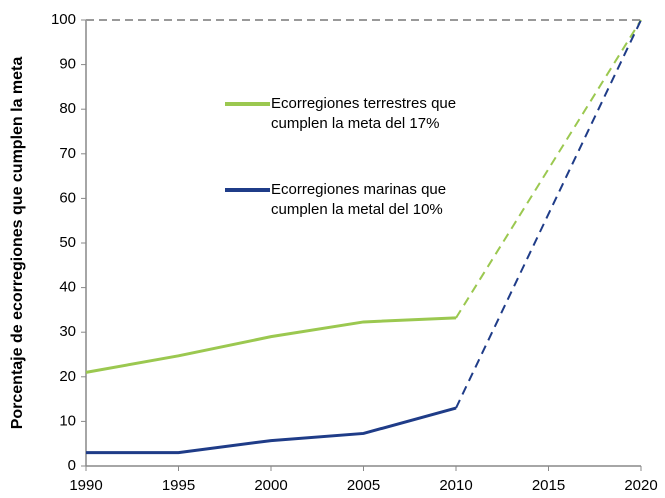 This screenshot has height=498, width=665. Describe the element at coordinates (548, 485) in the screenshot. I see `x-tick-label: 2015` at that location.